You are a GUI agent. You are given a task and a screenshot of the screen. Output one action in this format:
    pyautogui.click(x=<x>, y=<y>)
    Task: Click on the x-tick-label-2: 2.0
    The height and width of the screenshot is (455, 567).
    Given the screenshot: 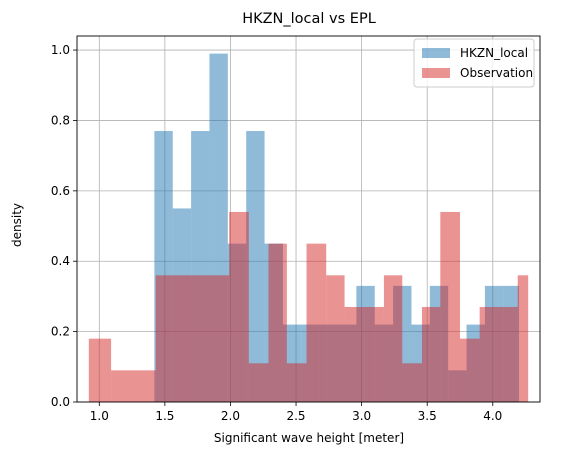 What is the action you would take?
    pyautogui.click(x=230, y=416)
    